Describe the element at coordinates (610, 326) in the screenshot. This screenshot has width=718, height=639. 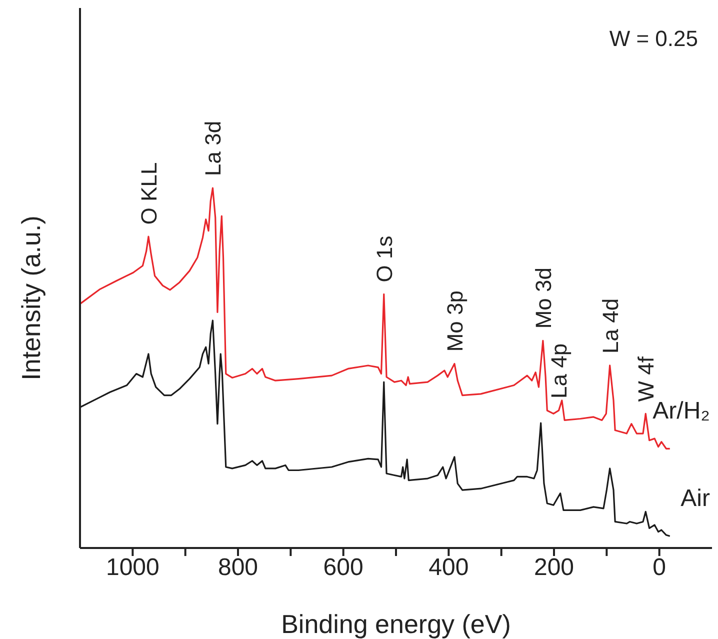
I see `annotation: La 4d` at that location.